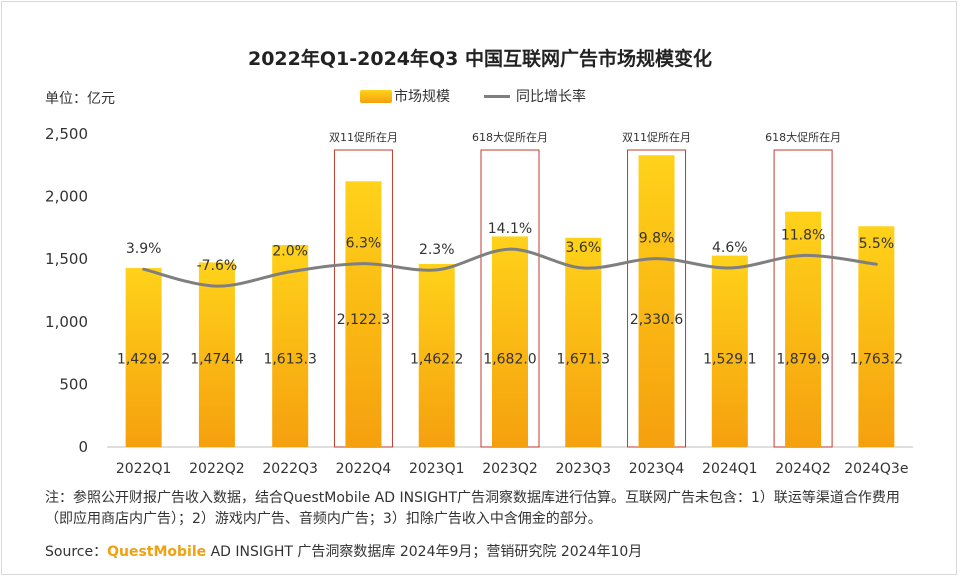 Image resolution: width=960 pixels, height=578 pixels. Describe the element at coordinates (479, 59) in the screenshot. I see `chart-title: 2022年Q1-2024年Q3 中国互联网广告市场规模变化` at that location.